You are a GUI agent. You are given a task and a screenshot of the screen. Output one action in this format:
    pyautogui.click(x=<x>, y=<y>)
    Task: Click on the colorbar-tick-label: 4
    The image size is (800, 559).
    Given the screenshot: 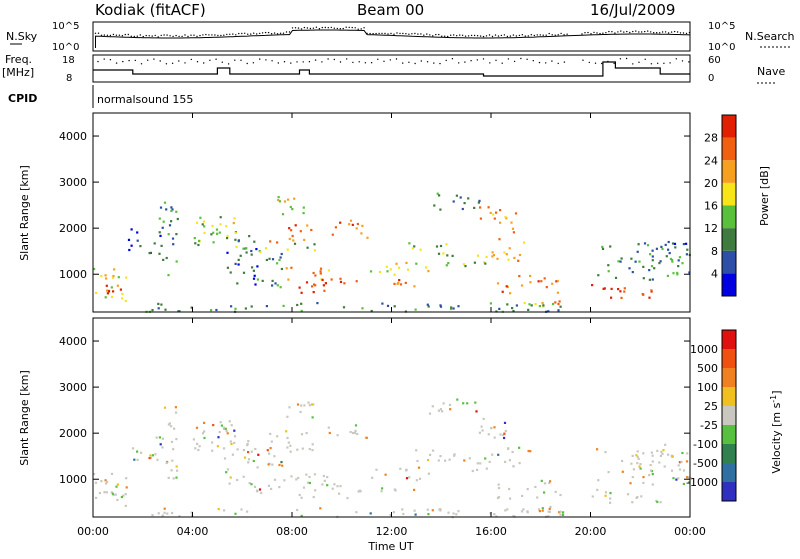 What is the action you would take?
    pyautogui.click(x=714, y=273)
    